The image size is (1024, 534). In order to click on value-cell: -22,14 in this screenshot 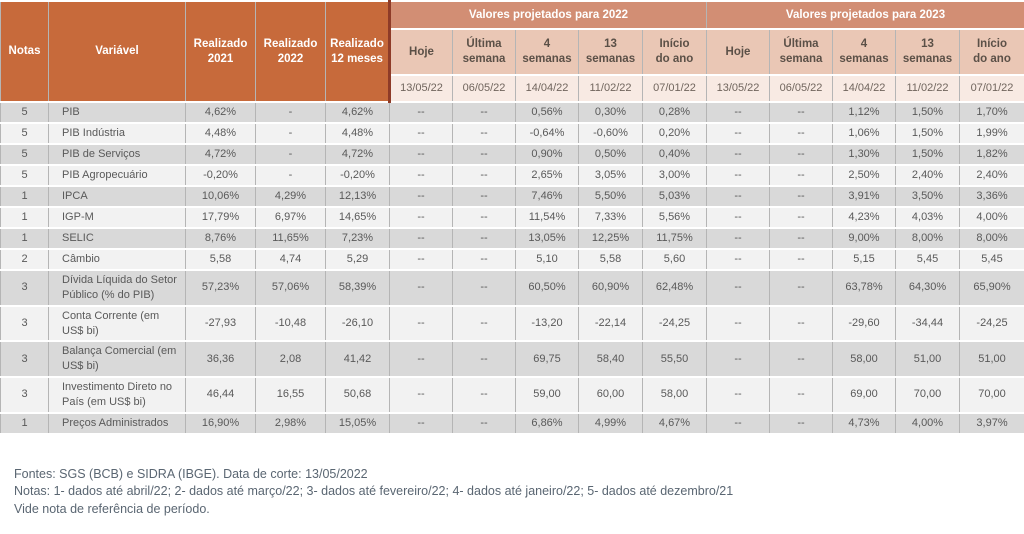, I will do `click(610, 323)`.